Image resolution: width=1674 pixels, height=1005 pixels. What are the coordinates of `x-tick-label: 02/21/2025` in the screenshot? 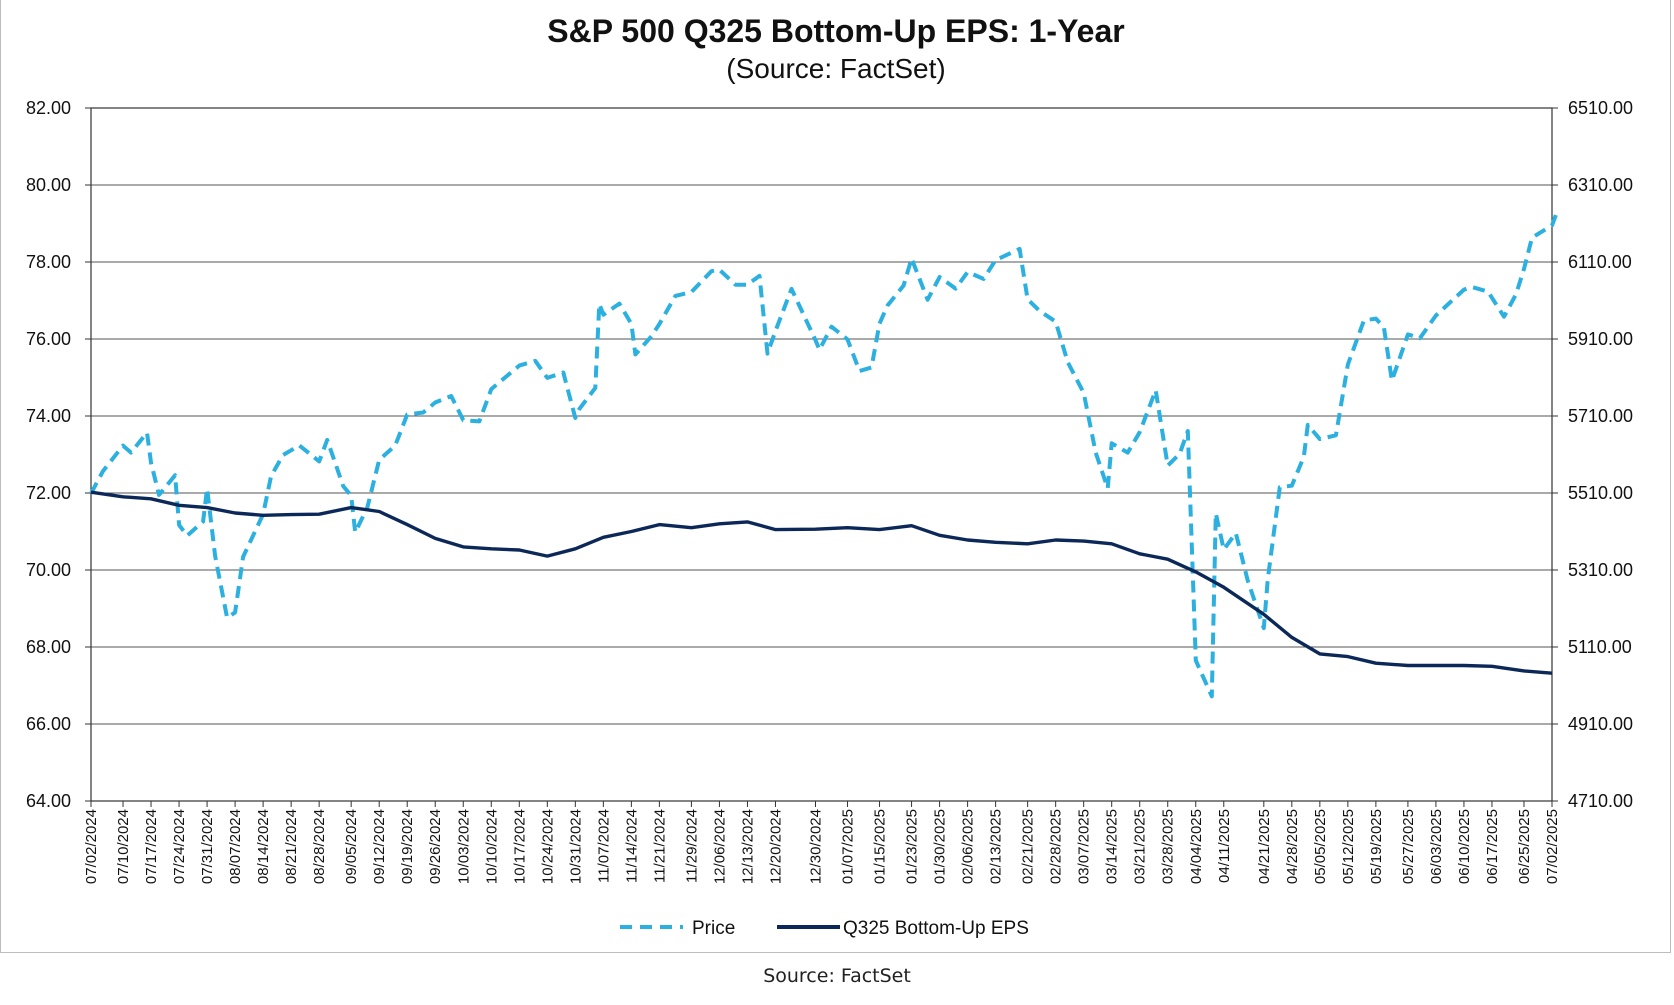 It's located at (1028, 846).